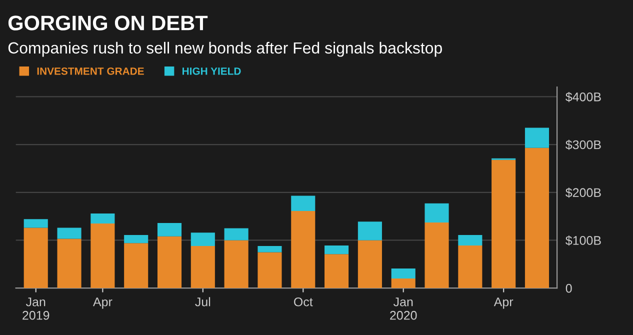 Image resolution: width=633 pixels, height=335 pixels. What do you see at coordinates (583, 193) in the screenshot?
I see `y-tick-label: $200B` at bounding box center [583, 193].